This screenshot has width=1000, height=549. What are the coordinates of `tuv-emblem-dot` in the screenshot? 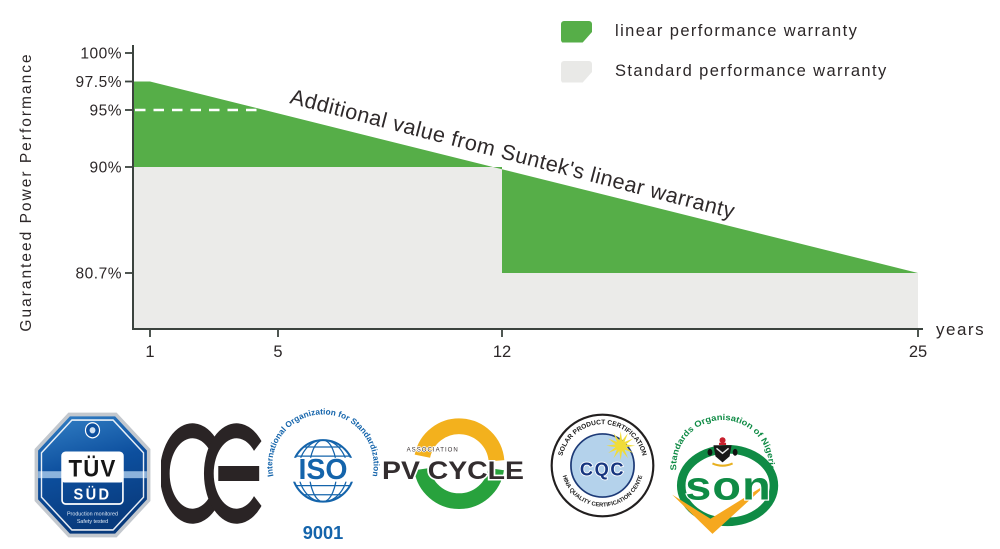 It's located at (92, 430).